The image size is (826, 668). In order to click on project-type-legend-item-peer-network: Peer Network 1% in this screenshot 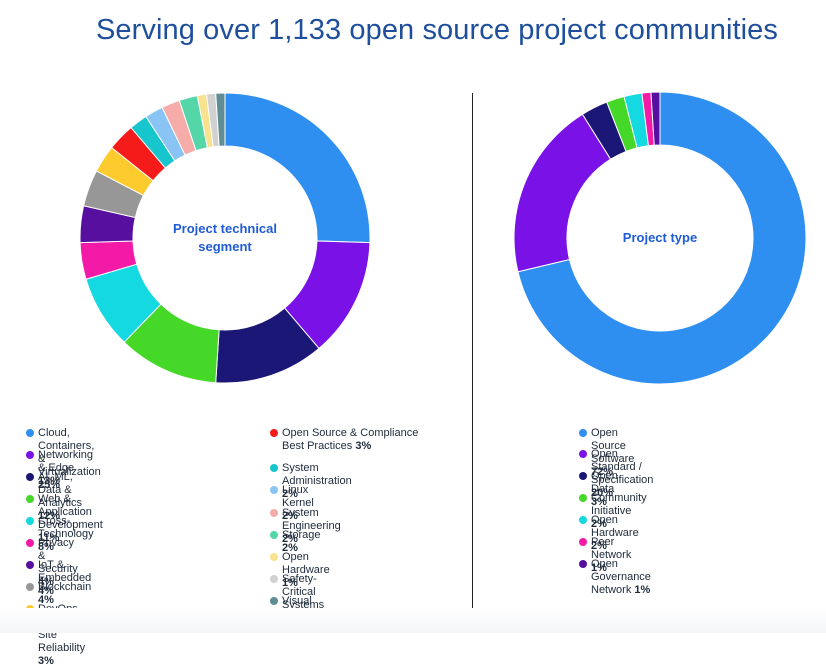, I will do `click(605, 555)`.